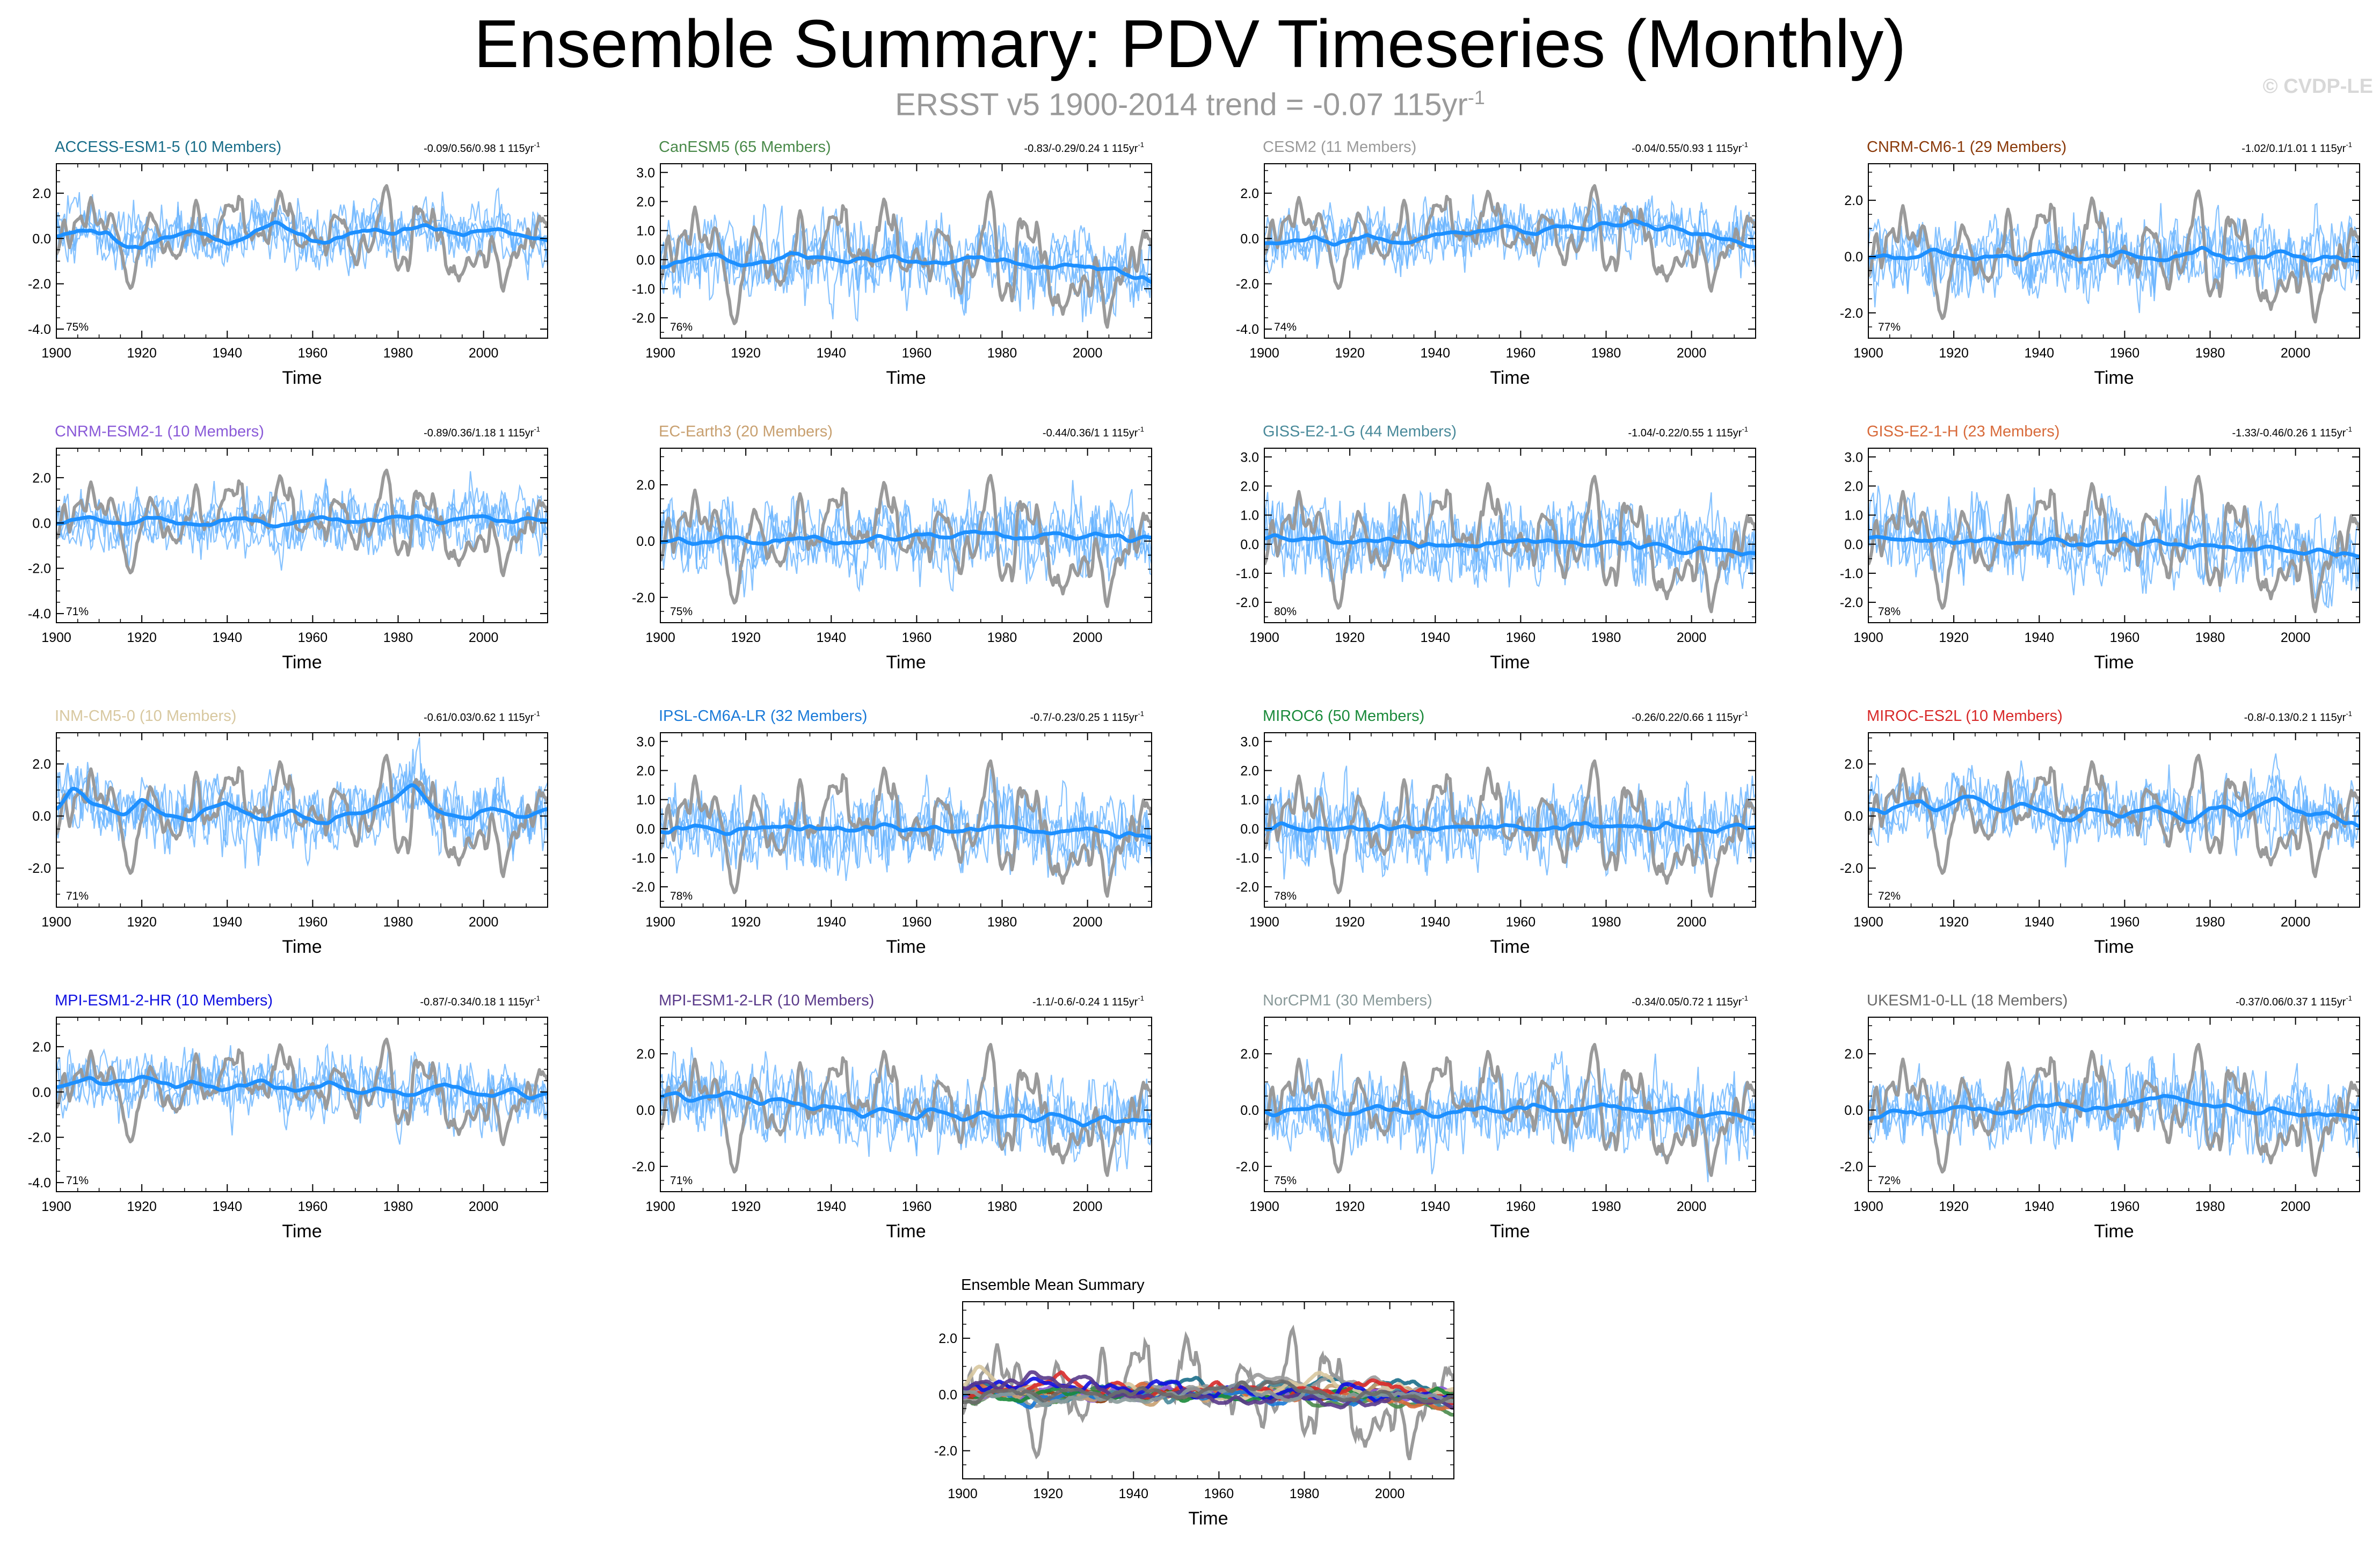  Describe the element at coordinates (482, 148) in the screenshot. I see `trend-label: -0.09/0.56/0.98 1 115yr-1` at that location.